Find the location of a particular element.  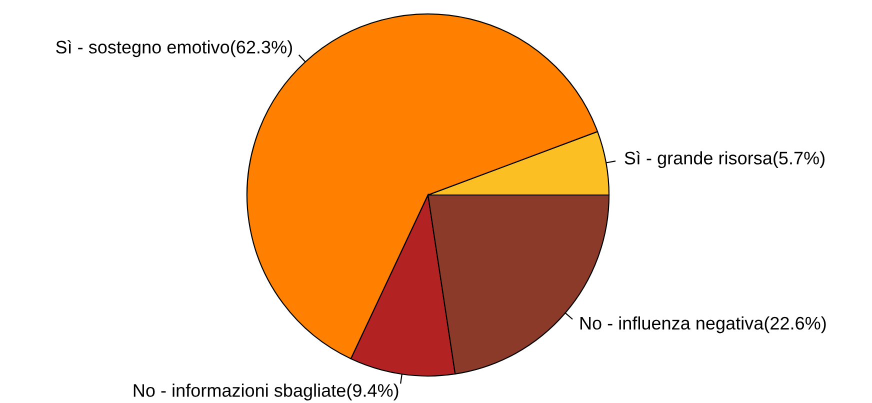

slice-label: Sì - grande risorsa(5.7%) is located at coordinates (724, 159).